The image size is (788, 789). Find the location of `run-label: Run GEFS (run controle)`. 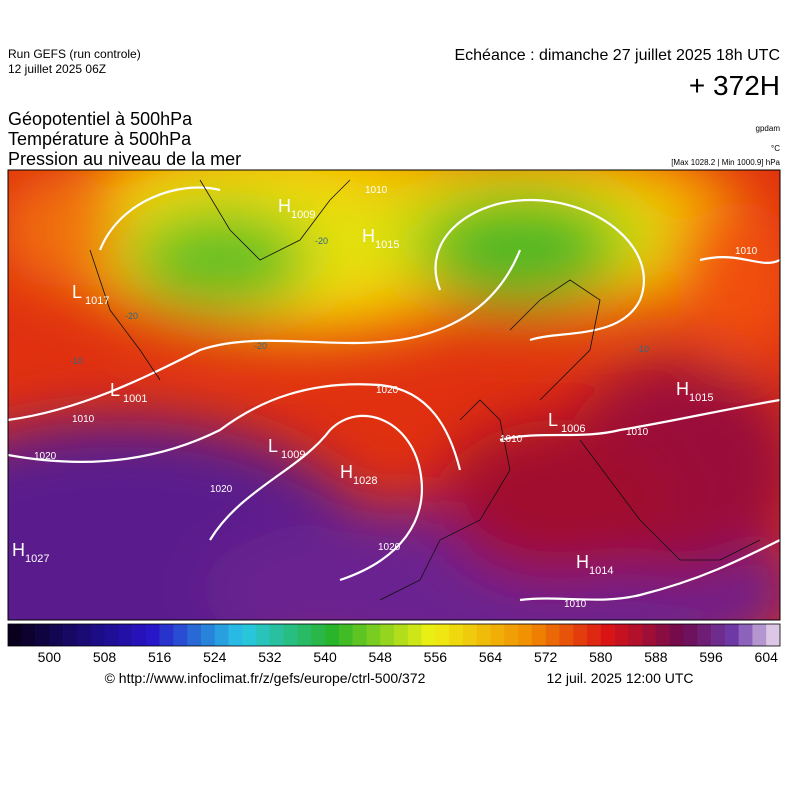

run-label: Run GEFS (run controle) is located at coordinates (74, 54).